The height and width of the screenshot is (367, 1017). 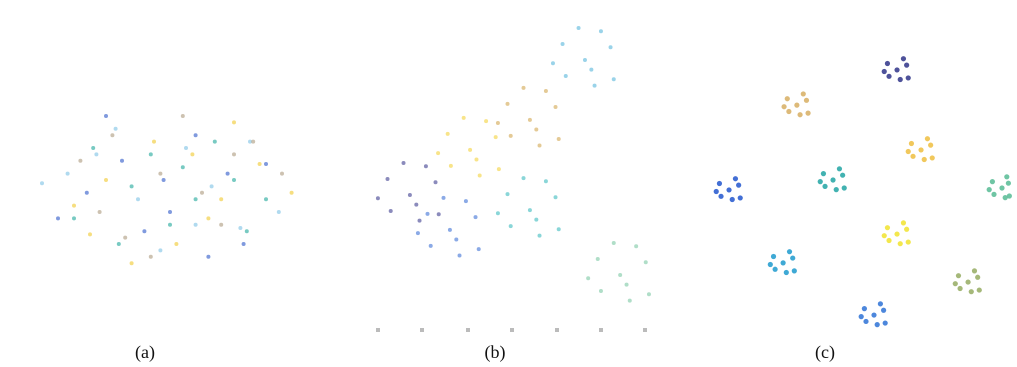 I want to click on axis-ticks-b, so click(x=511, y=330).